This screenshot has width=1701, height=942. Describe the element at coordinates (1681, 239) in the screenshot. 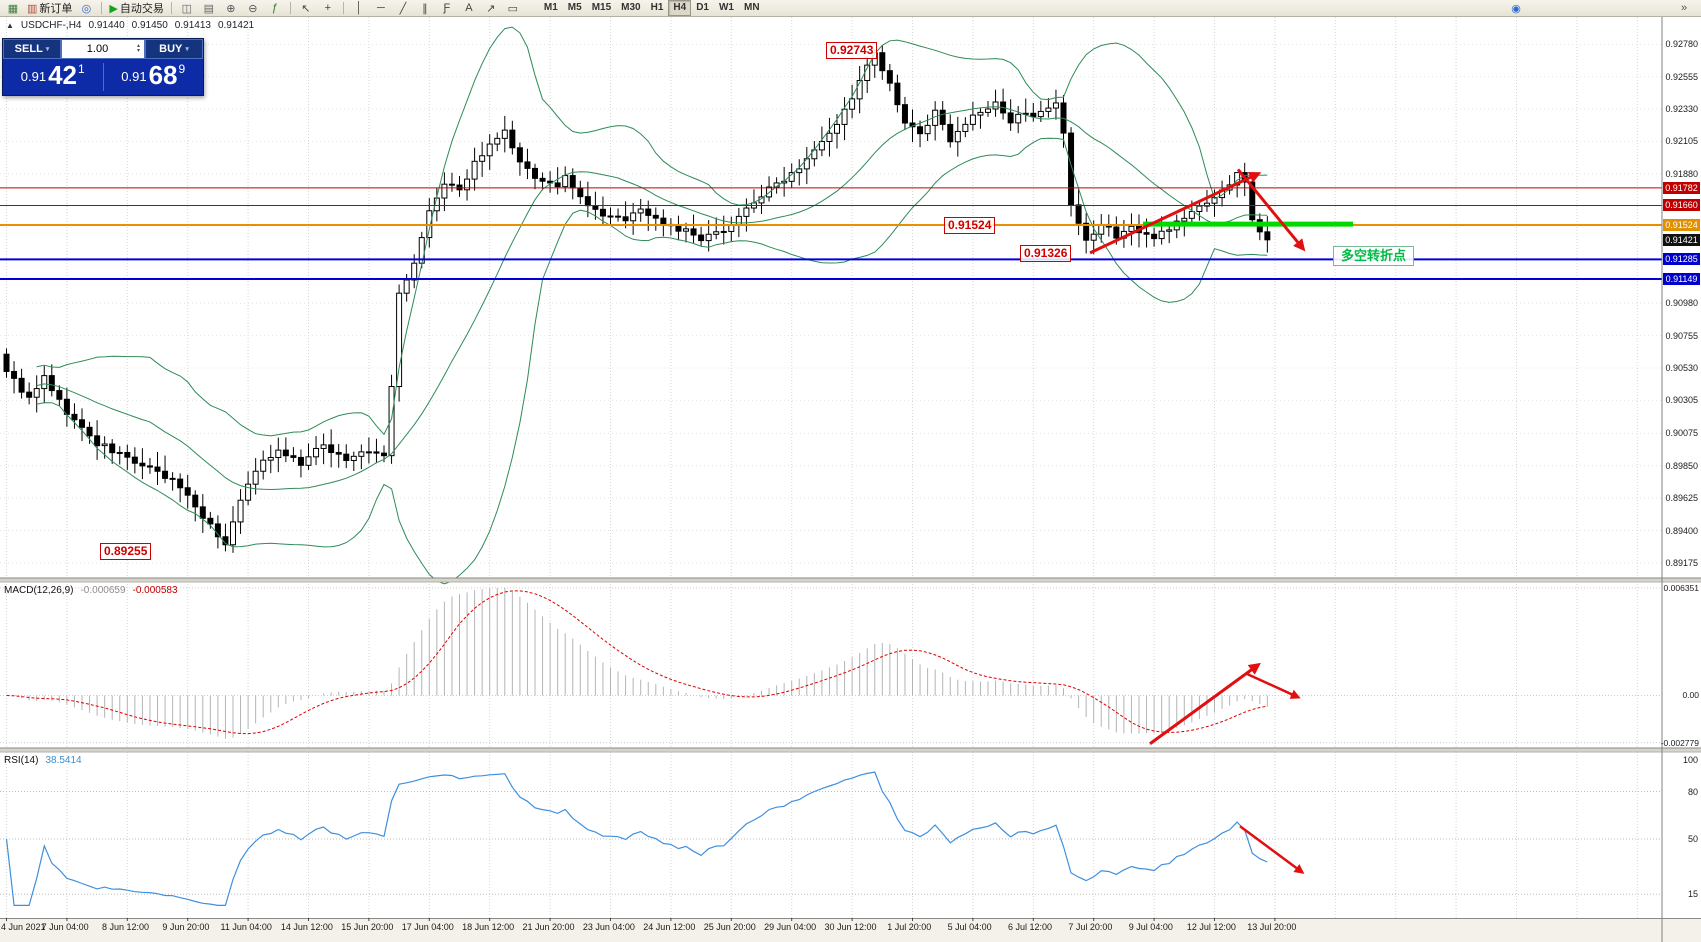

I see `price-tag-0.91421: 0.91421` at that location.